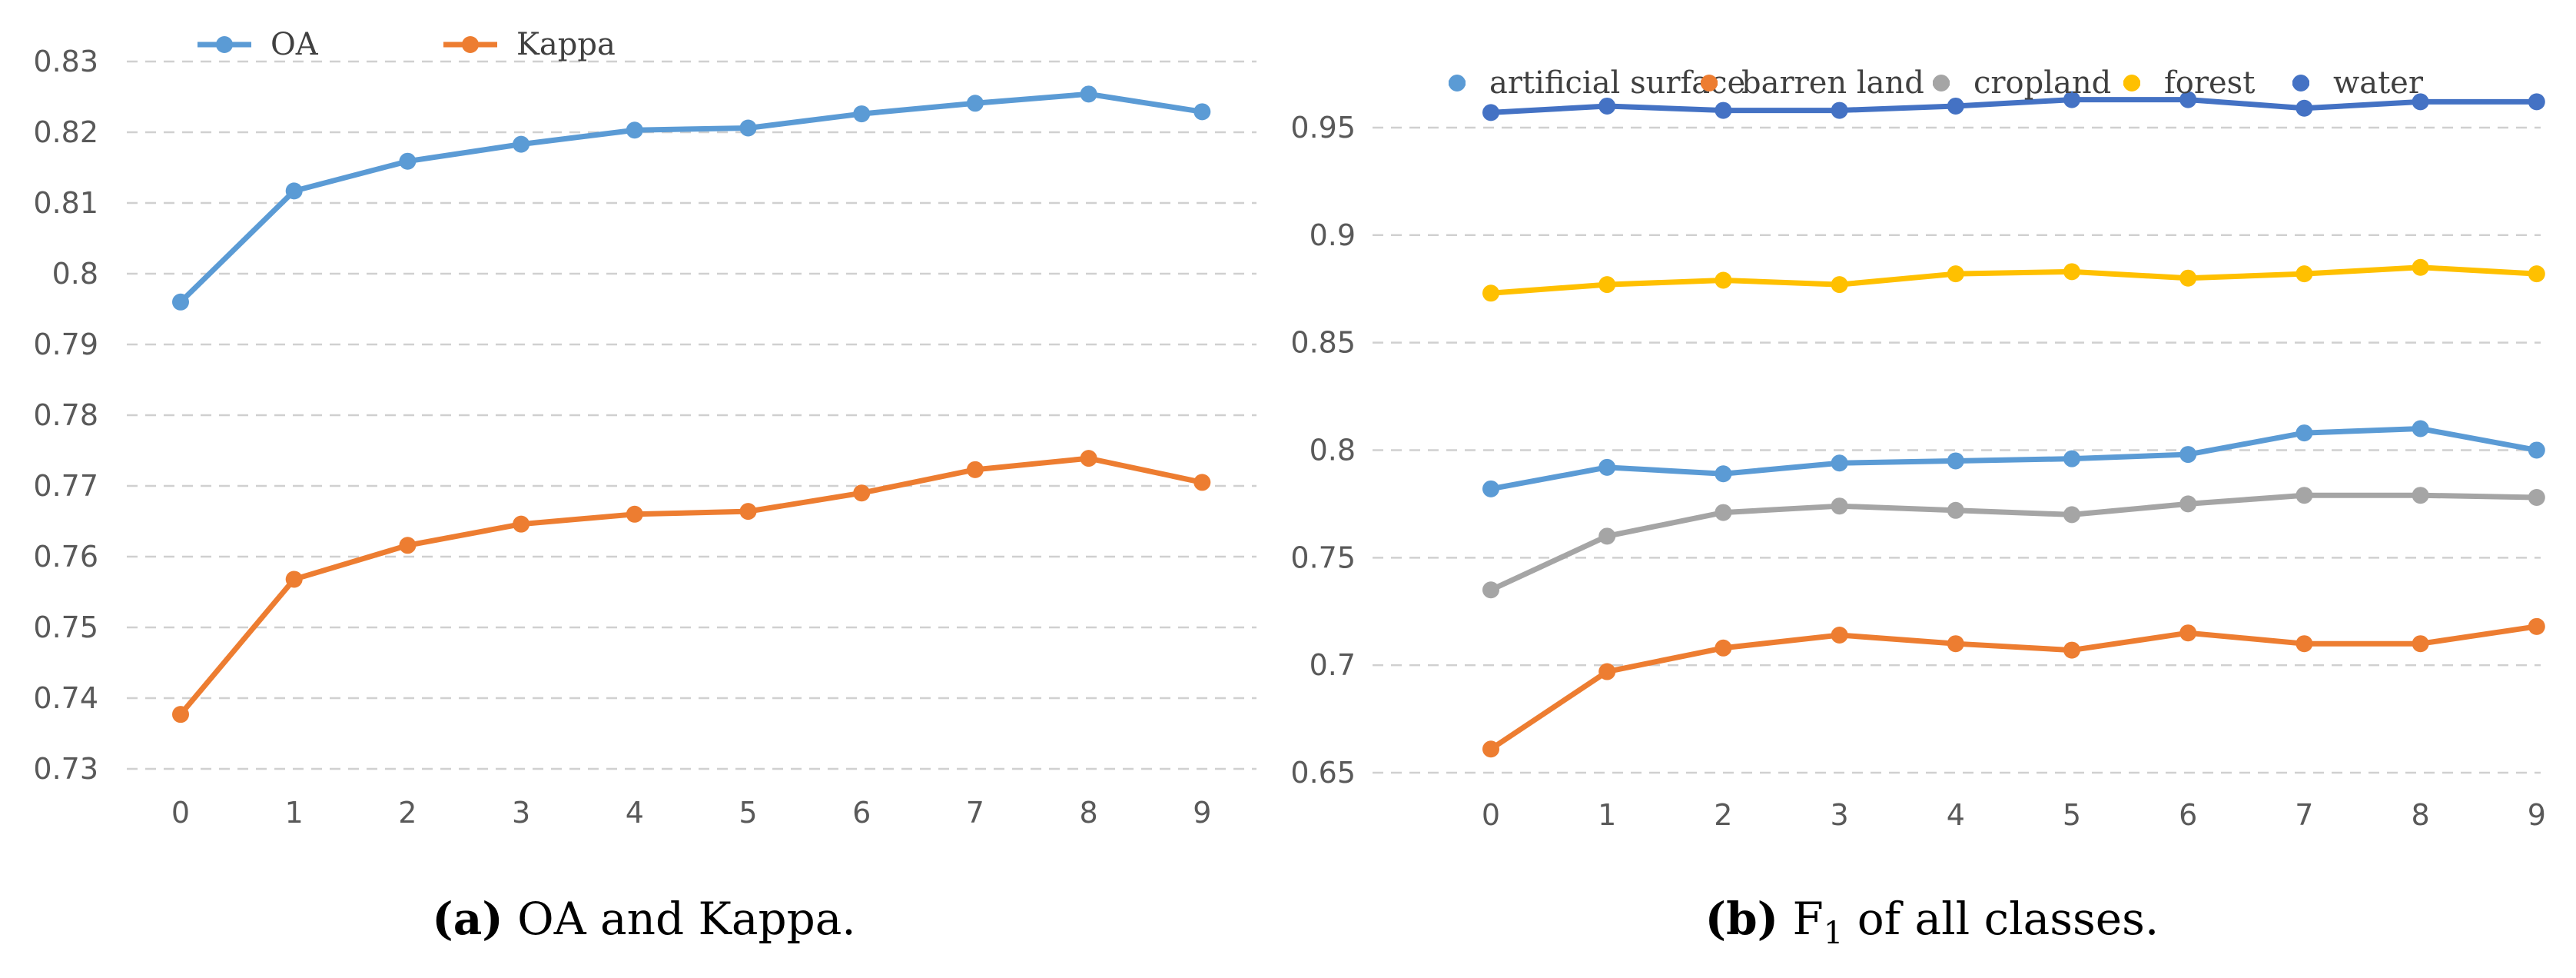 The image size is (2576, 978). I want to click on legend-label-oa: OA, so click(295, 44).